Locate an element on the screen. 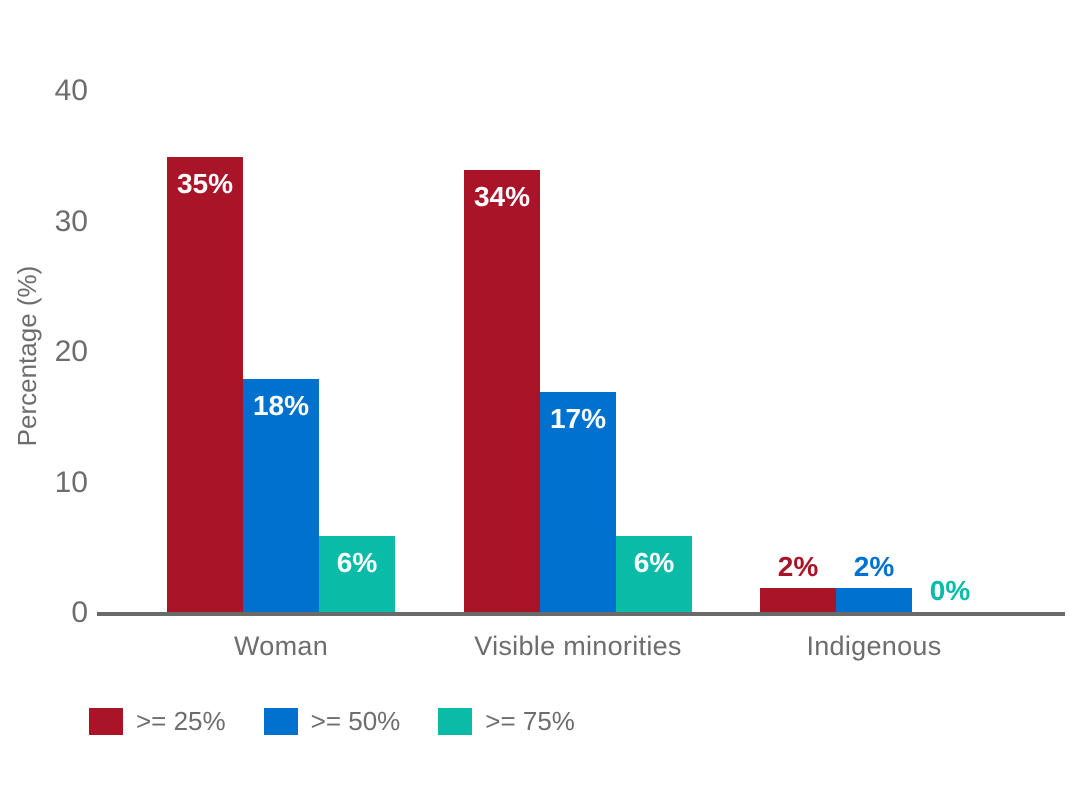  y-axis-tick: 40 is located at coordinates (71, 90).